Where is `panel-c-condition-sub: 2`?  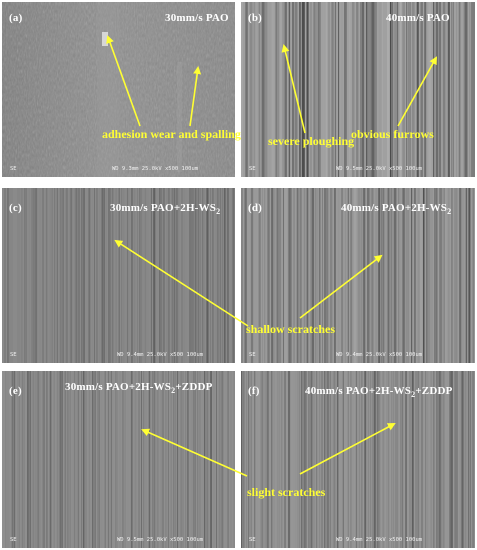
panel-c-condition-sub: 2 is located at coordinates (218, 212).